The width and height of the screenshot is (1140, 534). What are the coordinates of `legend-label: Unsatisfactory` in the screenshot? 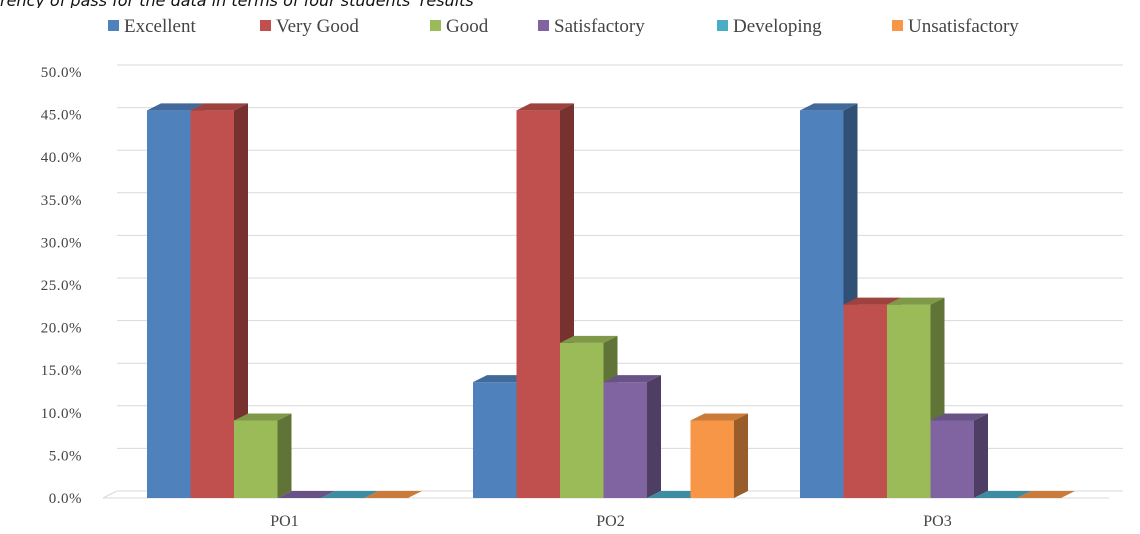 It's located at (963, 26).